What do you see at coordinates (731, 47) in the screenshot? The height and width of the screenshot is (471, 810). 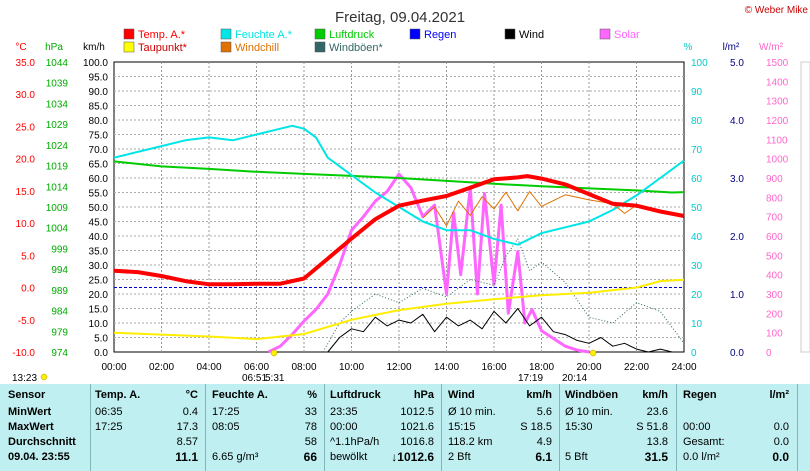 I see `right-axis-unit: l/m²` at bounding box center [731, 47].